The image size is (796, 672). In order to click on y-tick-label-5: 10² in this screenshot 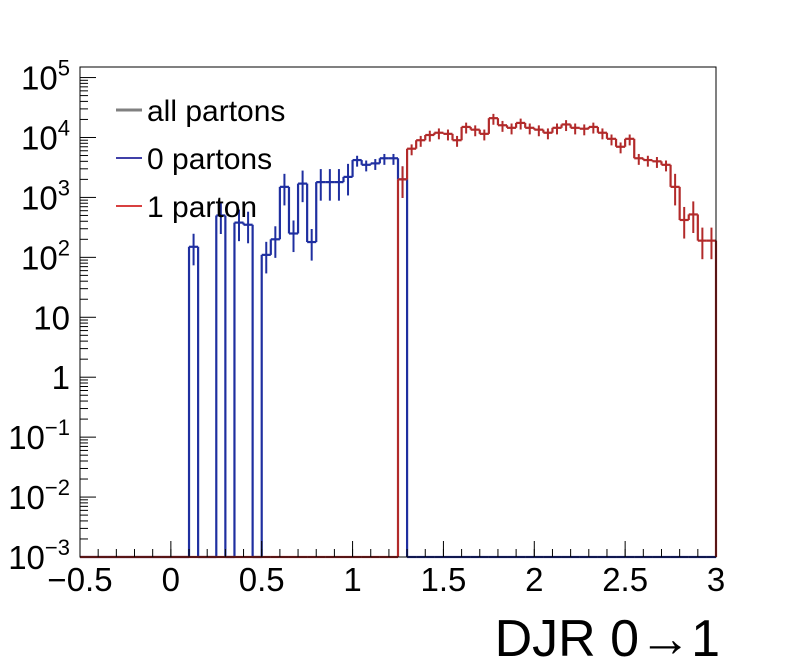, I will do `click(45, 255)`.